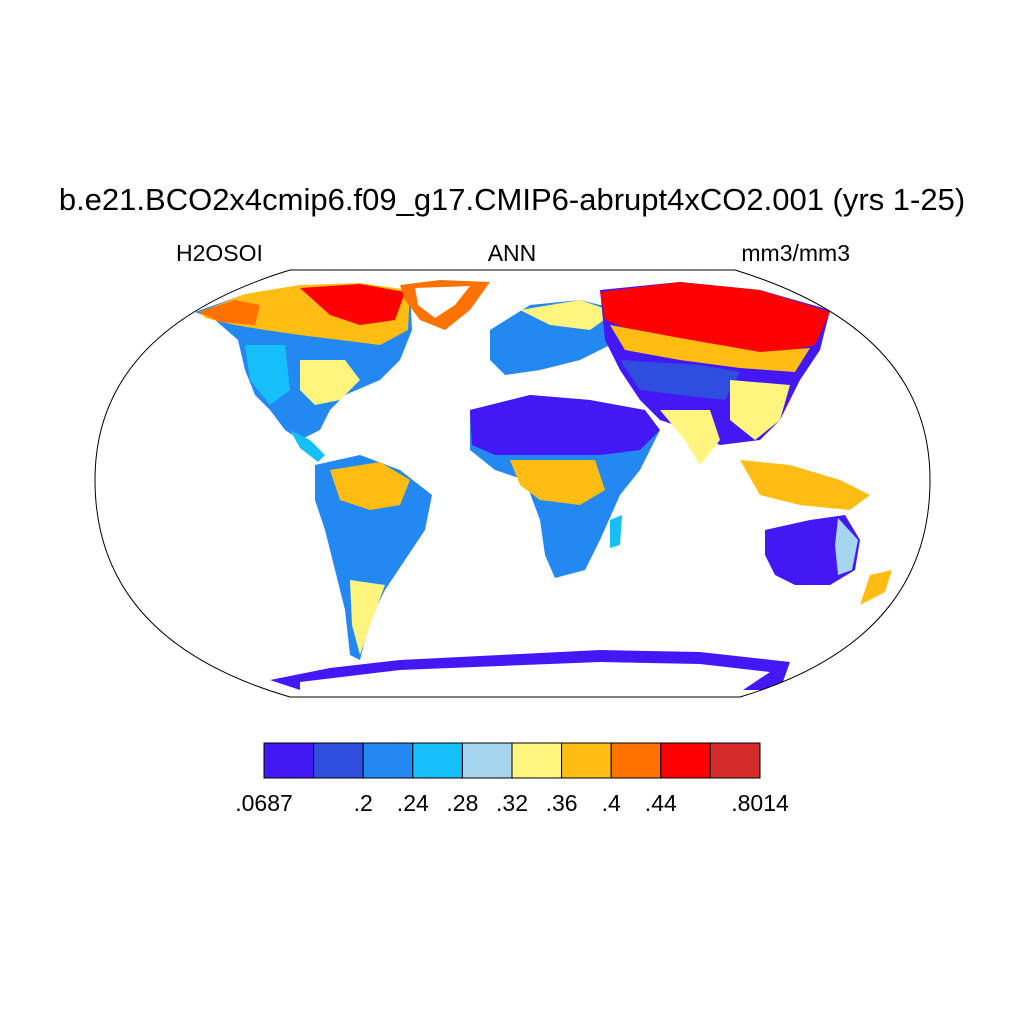 The width and height of the screenshot is (1024, 1024). What do you see at coordinates (565, 425) in the screenshot?
I see `sahara-arabia` at bounding box center [565, 425].